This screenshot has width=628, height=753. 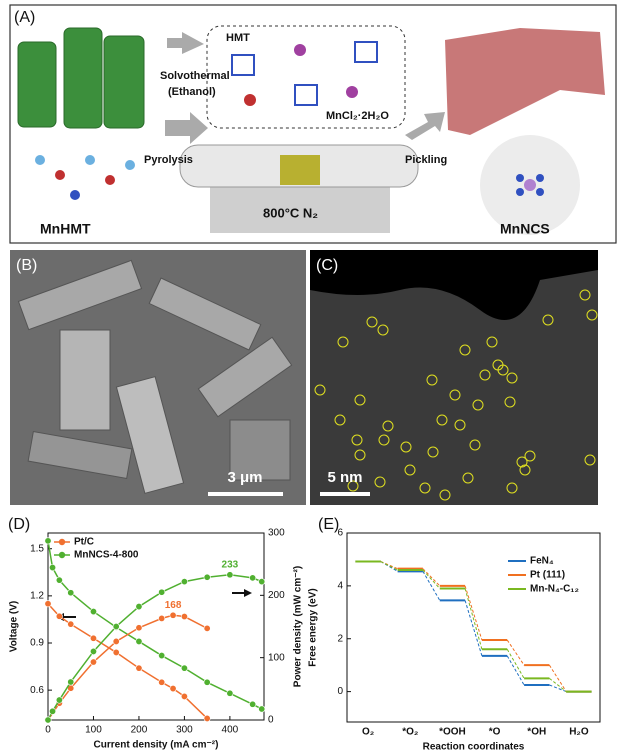 I want to click on mnhmt-rods, so click(x=81, y=78).